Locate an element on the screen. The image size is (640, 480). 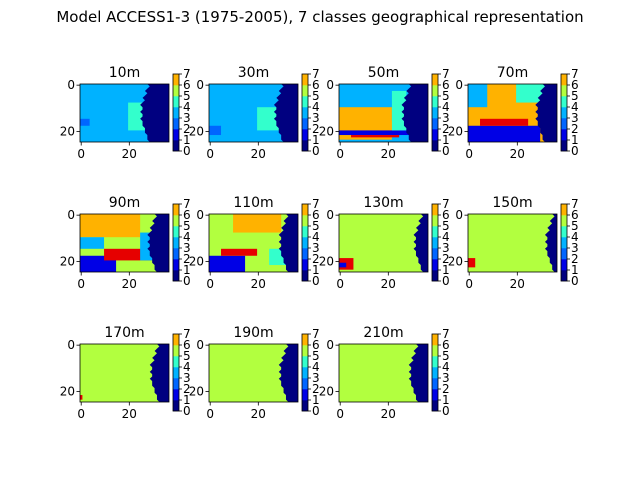
panel-title: 90m is located at coordinates (124, 203).